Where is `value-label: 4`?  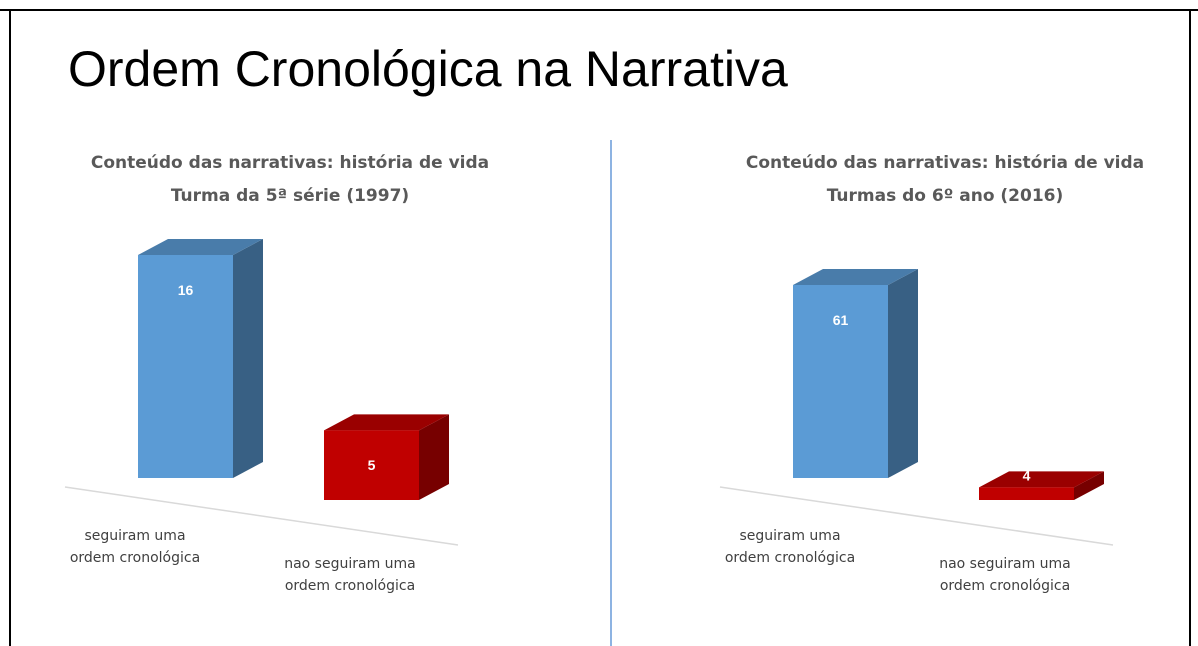
value-label: 4 is located at coordinates (1027, 476).